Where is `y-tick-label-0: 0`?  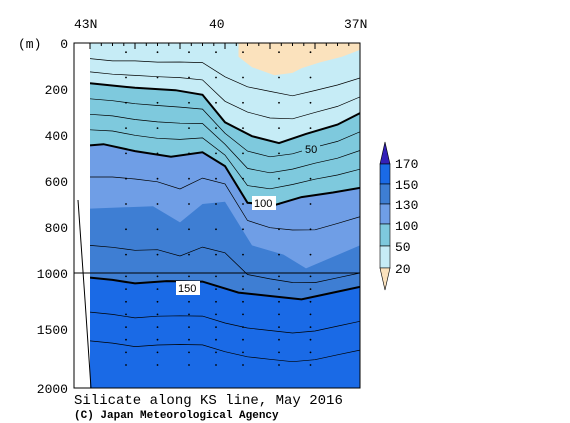 y-tick-label-0: 0 is located at coordinates (64, 44).